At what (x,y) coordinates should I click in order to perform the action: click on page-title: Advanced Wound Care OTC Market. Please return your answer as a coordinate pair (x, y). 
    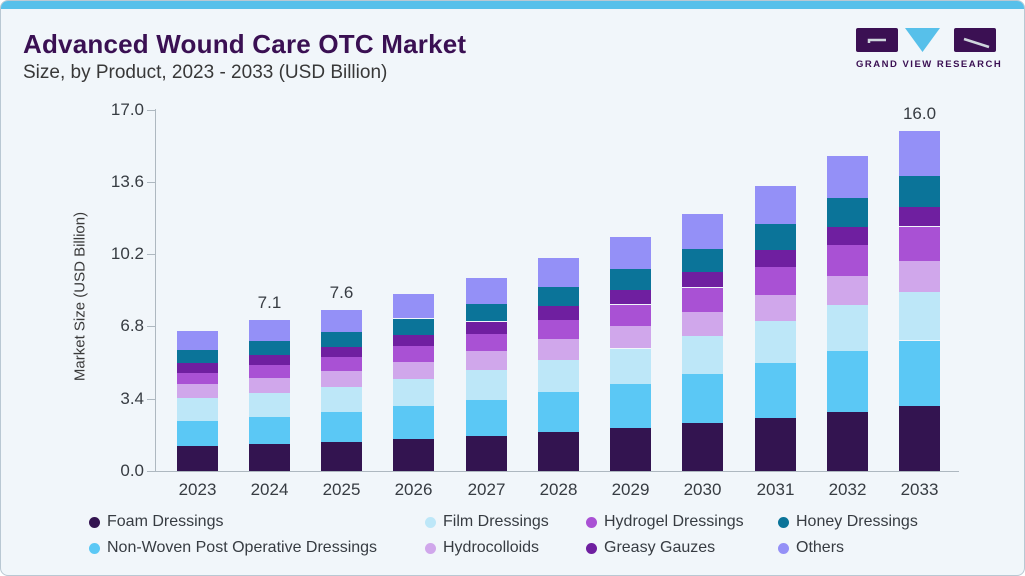
    Looking at the image, I should click on (245, 44).